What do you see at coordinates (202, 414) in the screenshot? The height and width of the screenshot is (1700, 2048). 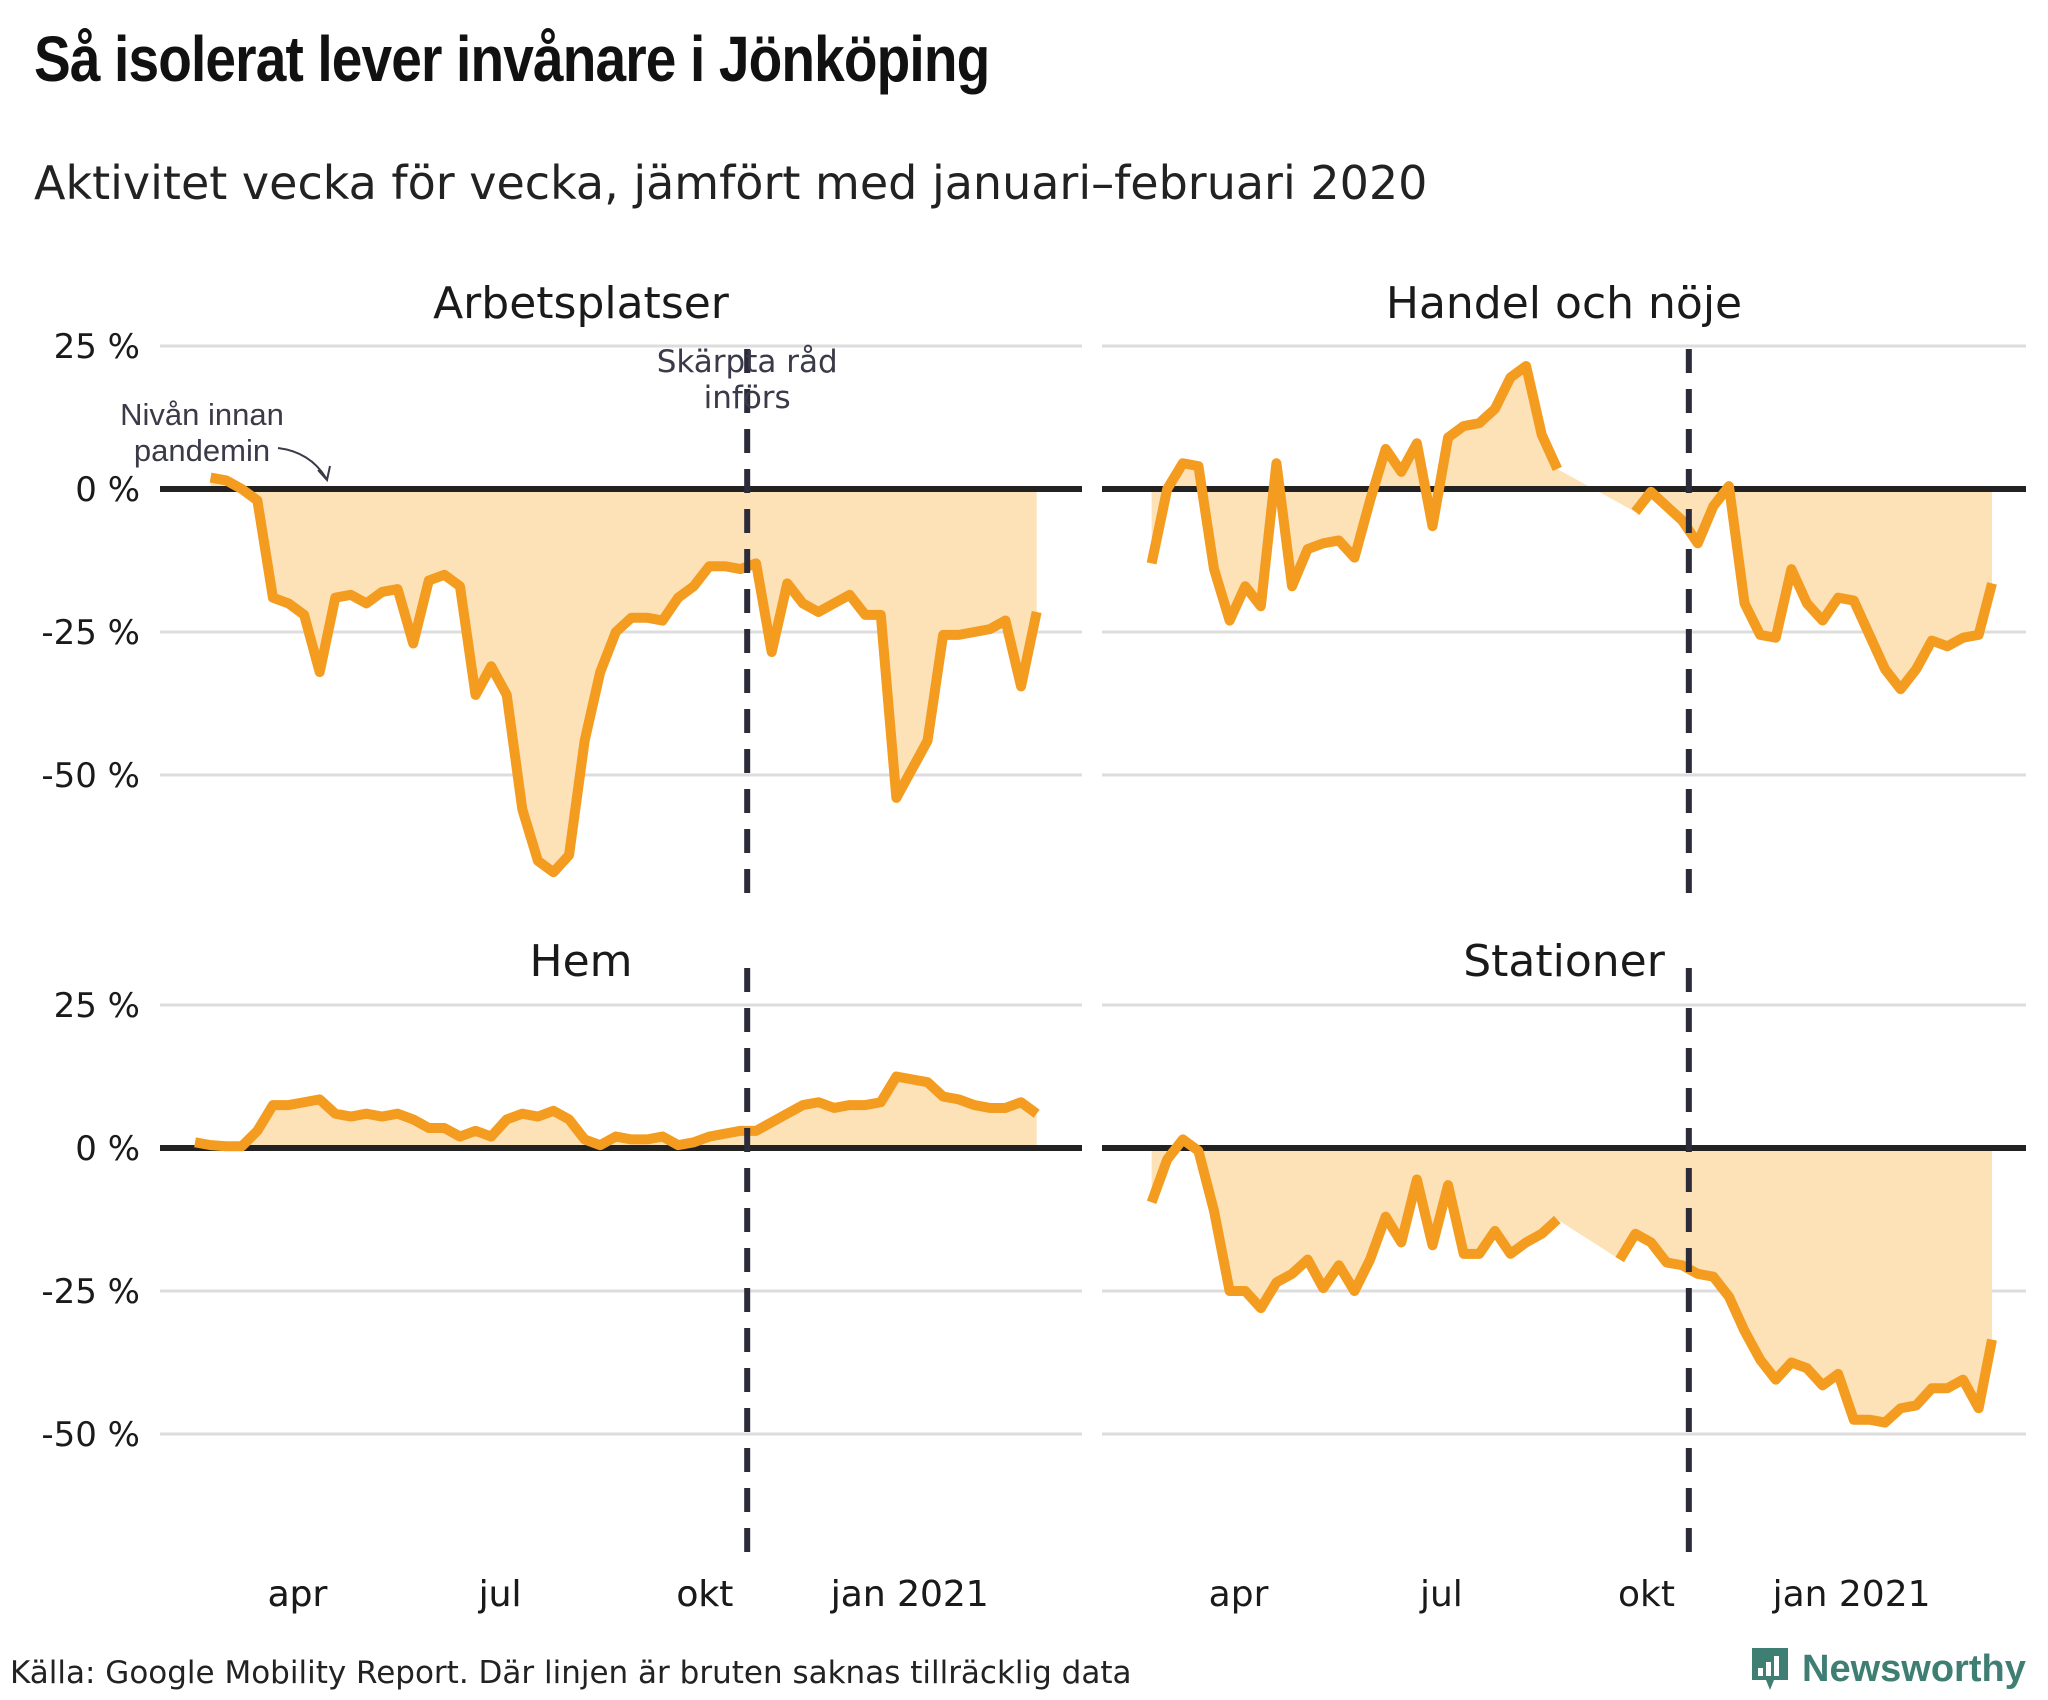 I see `annotation-label: Nivån innan` at bounding box center [202, 414].